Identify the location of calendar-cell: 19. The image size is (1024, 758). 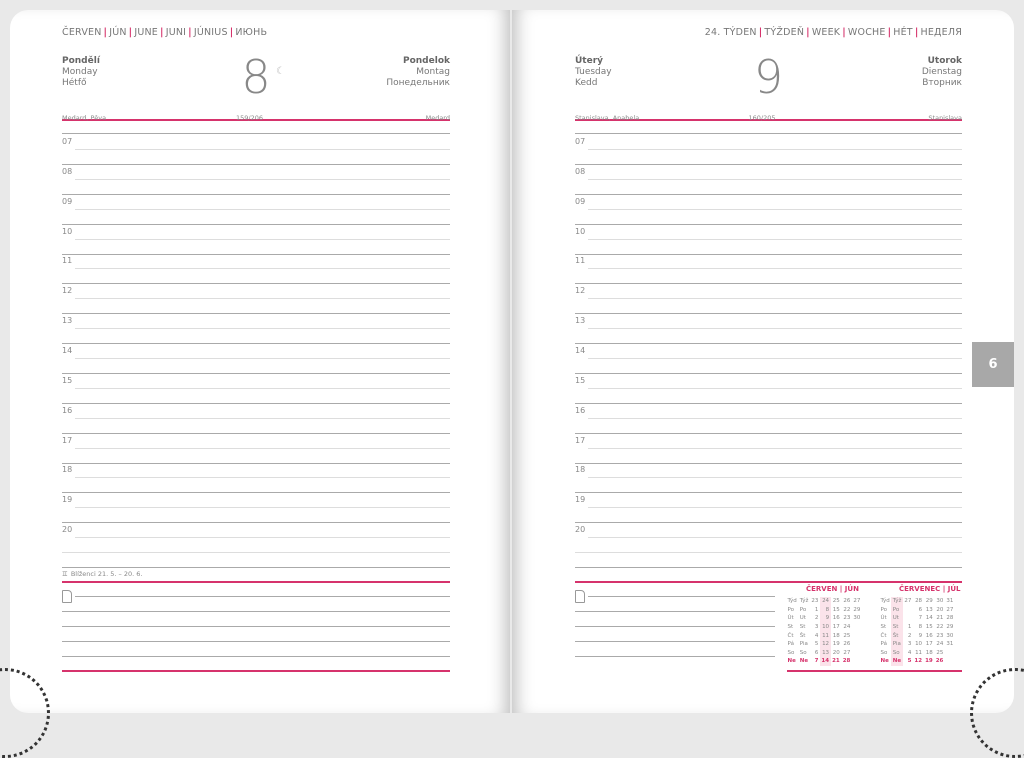
(836, 644).